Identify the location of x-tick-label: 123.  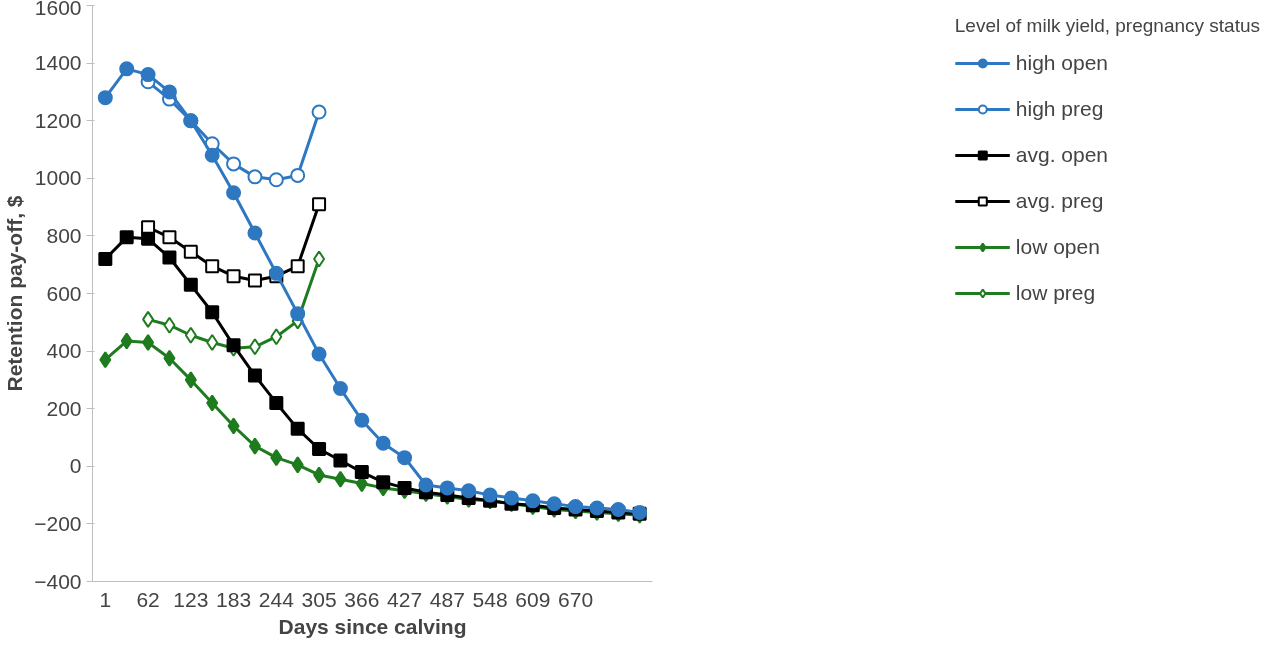
(191, 599).